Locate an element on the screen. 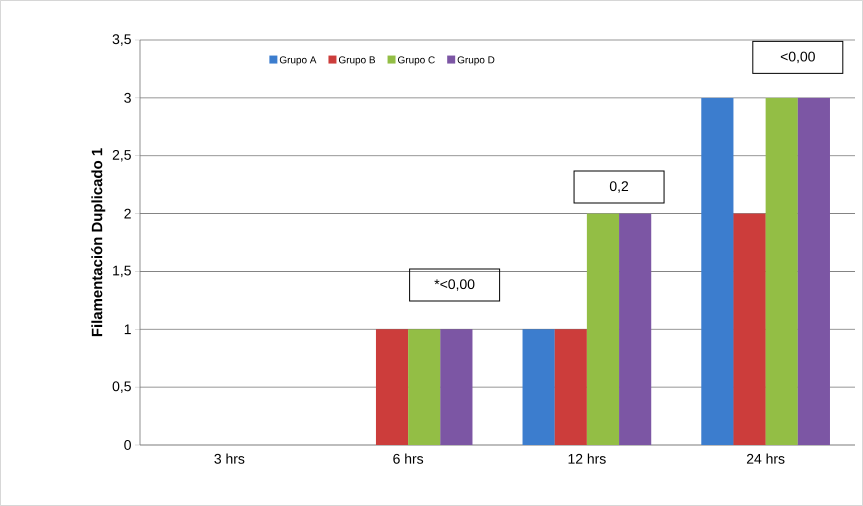 This screenshot has height=506, width=863. legend-label: Grupo C is located at coordinates (416, 61).